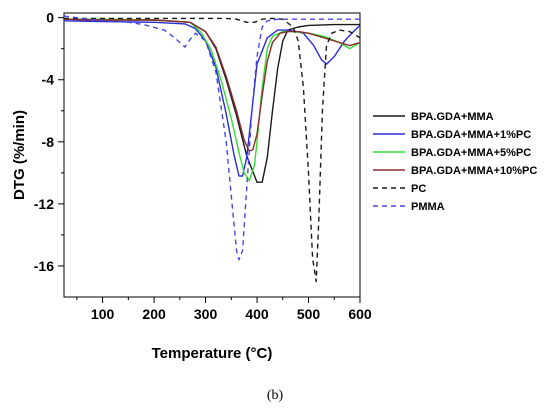  I want to click on y-tick-label: -8, so click(48, 142).